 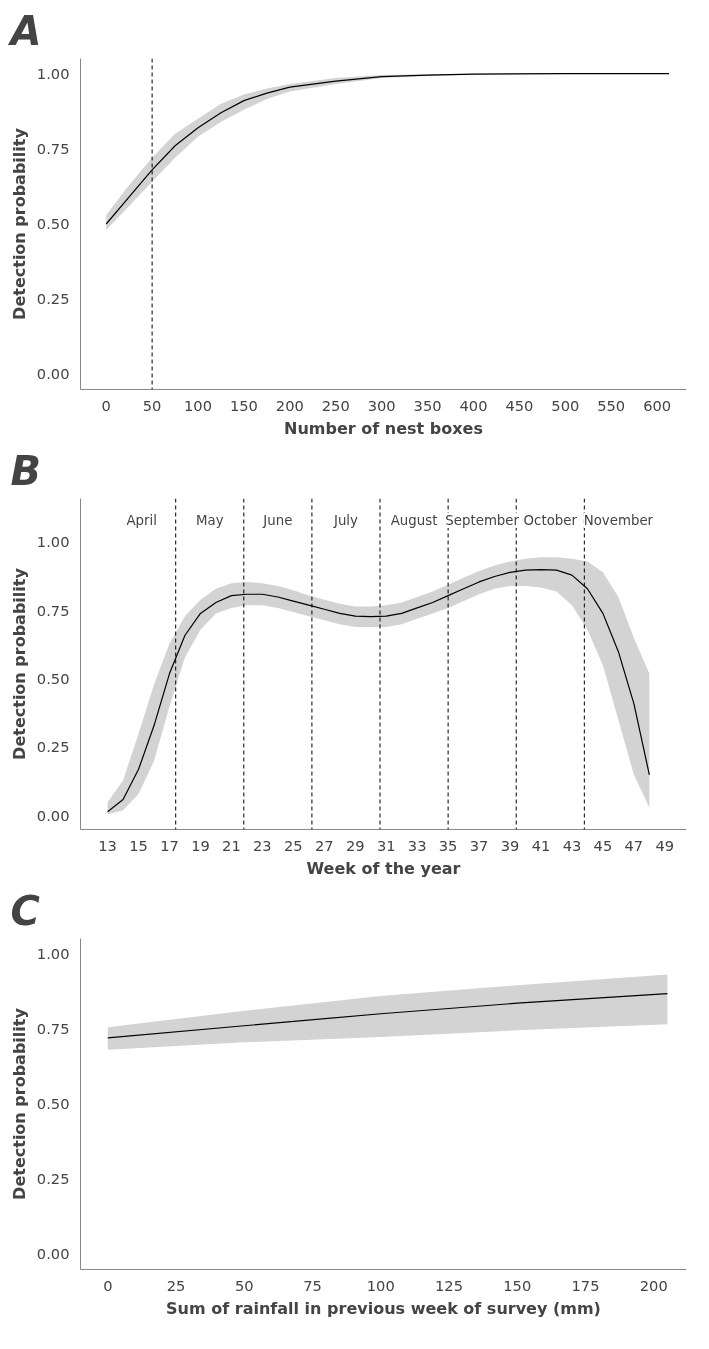 I want to click on x-tick-label: 19, so click(x=200, y=845).